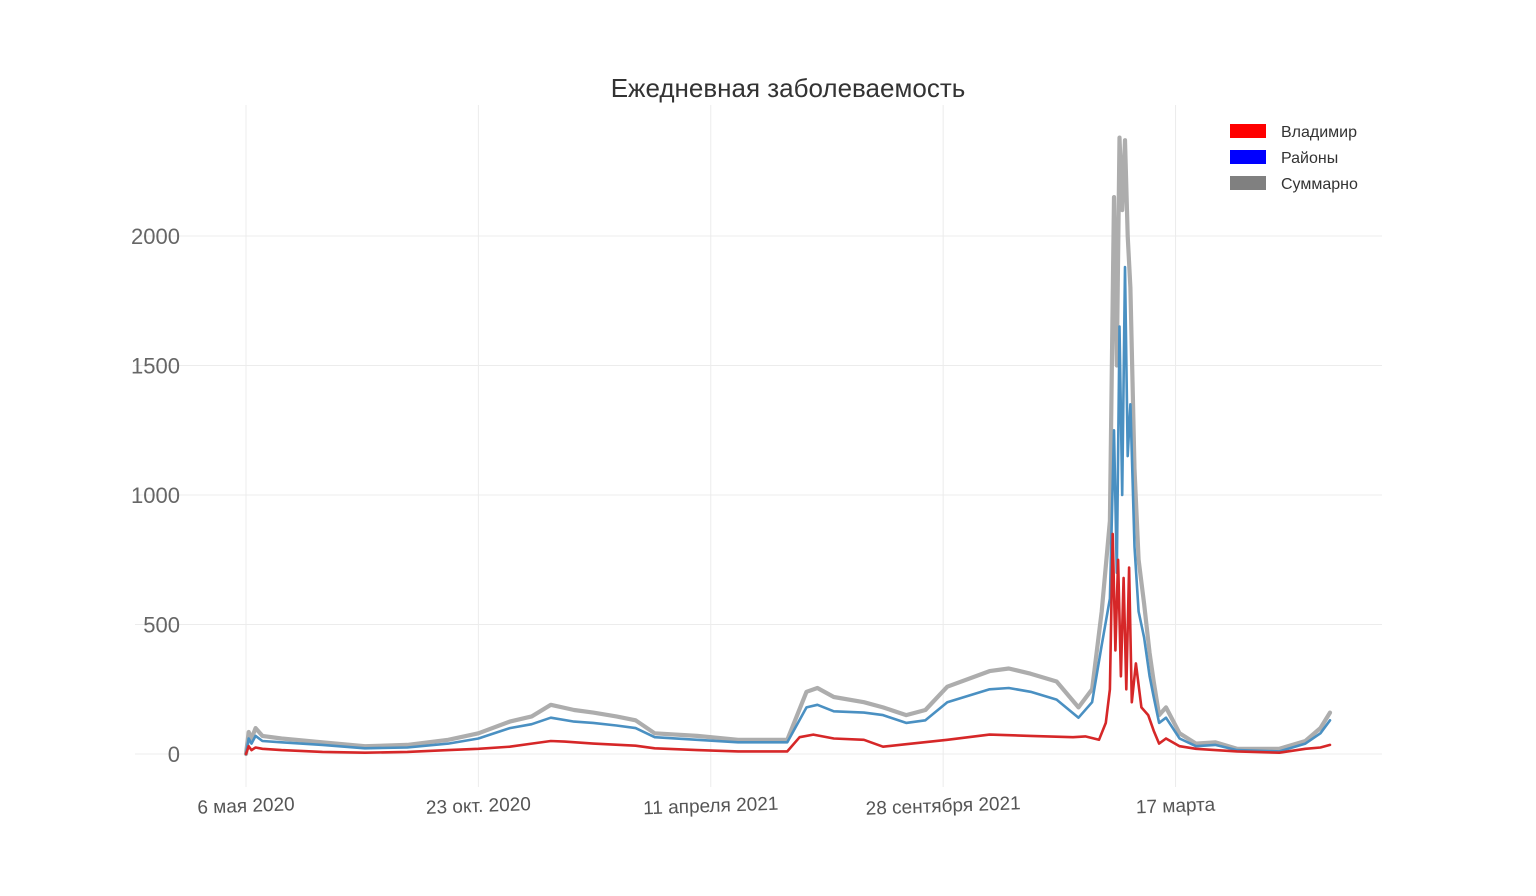  I want to click on y-tick-label: 500, so click(161, 625).